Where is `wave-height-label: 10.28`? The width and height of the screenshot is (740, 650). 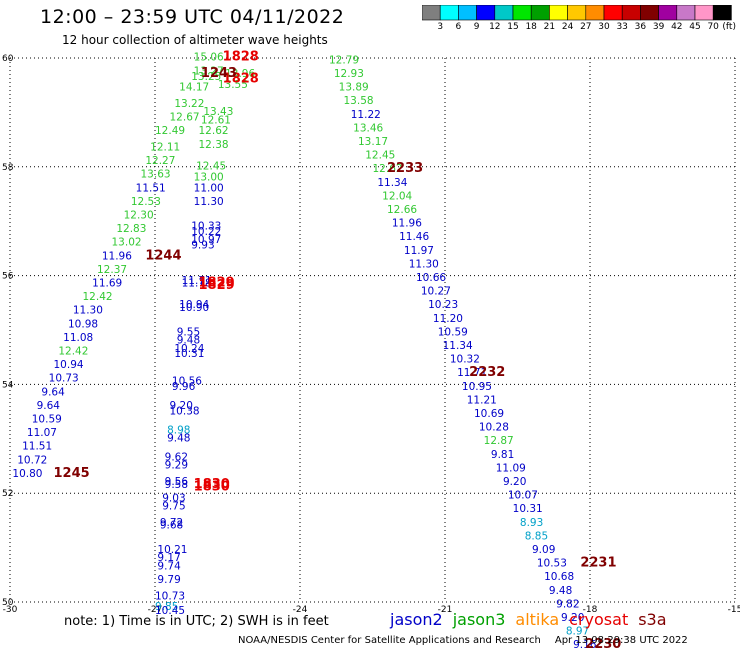 wave-height-label: 10.28 is located at coordinates (494, 428).